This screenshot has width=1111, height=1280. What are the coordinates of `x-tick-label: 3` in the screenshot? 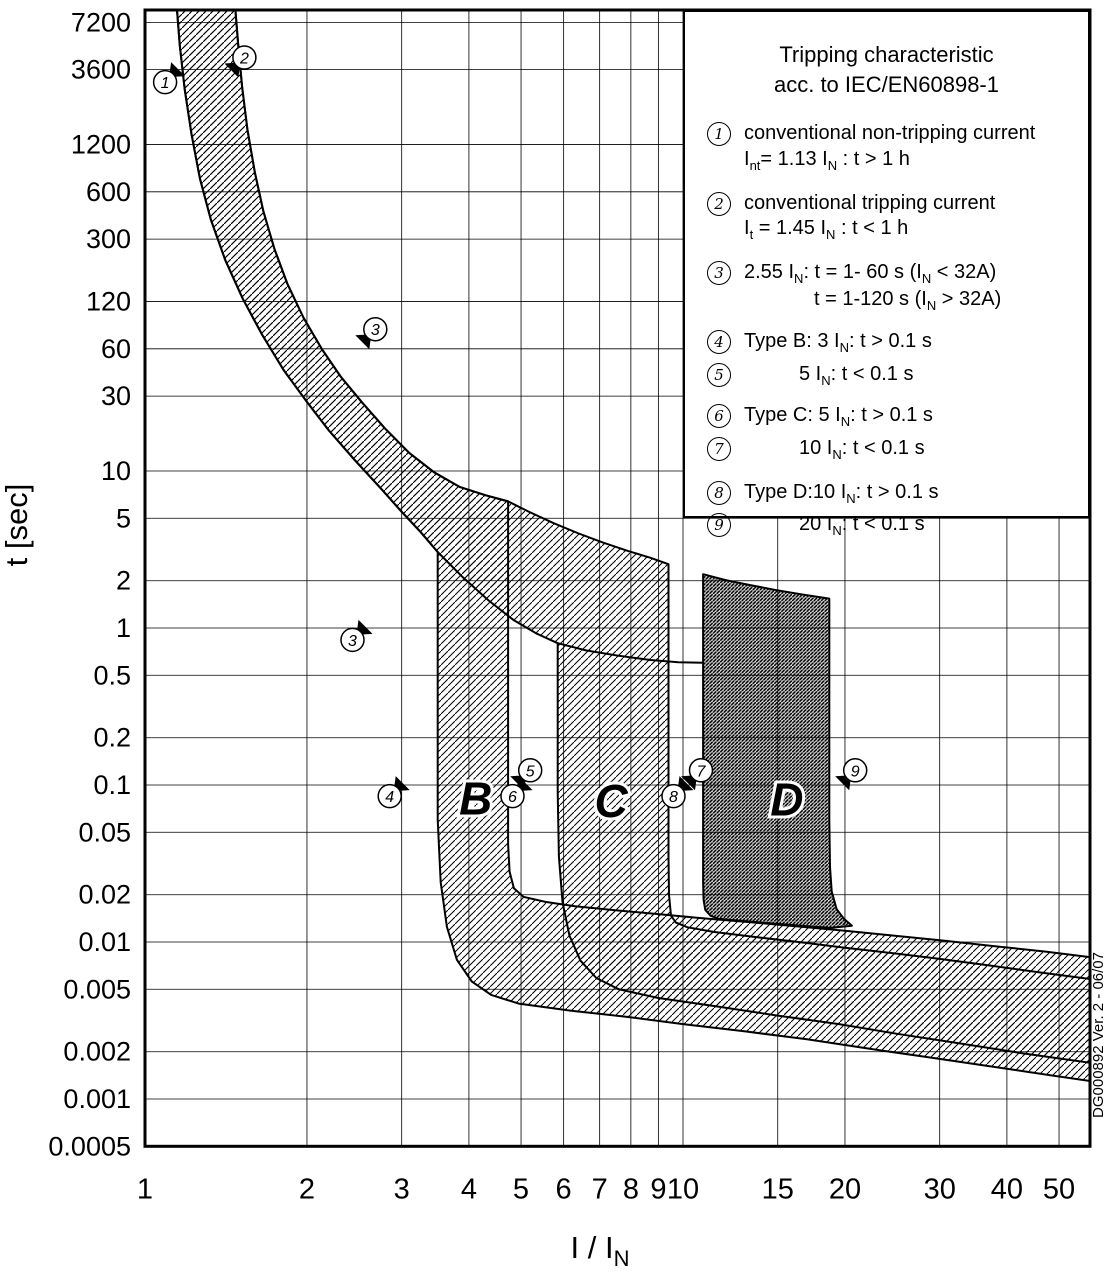 It's located at (402, 1189).